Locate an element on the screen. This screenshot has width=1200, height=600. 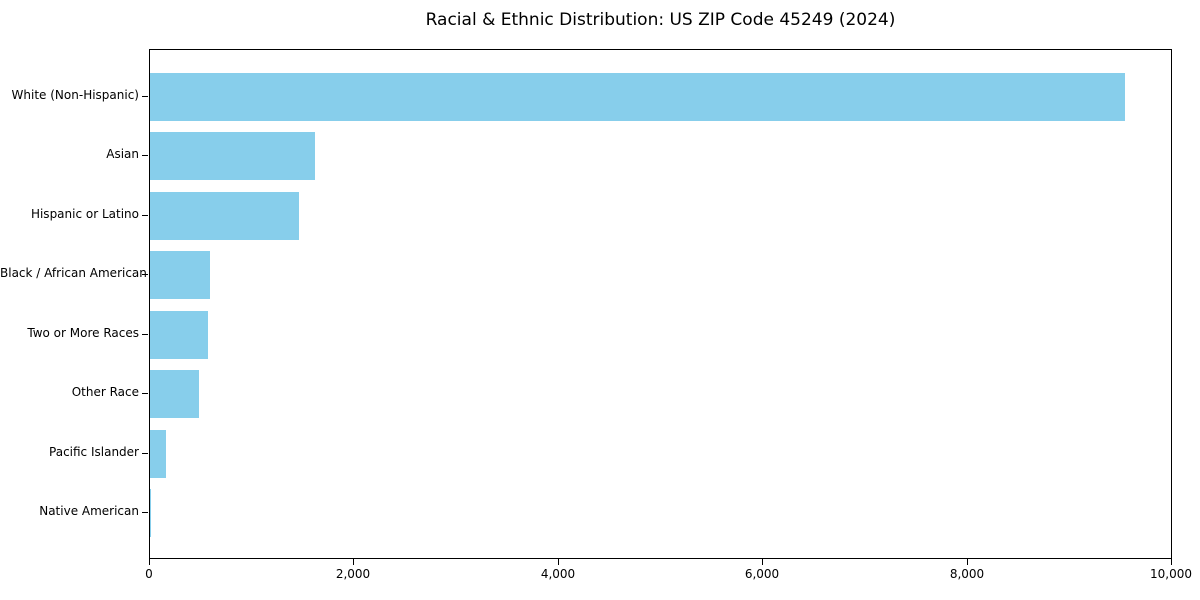
y-tick-label: Other Race is located at coordinates (105, 392).